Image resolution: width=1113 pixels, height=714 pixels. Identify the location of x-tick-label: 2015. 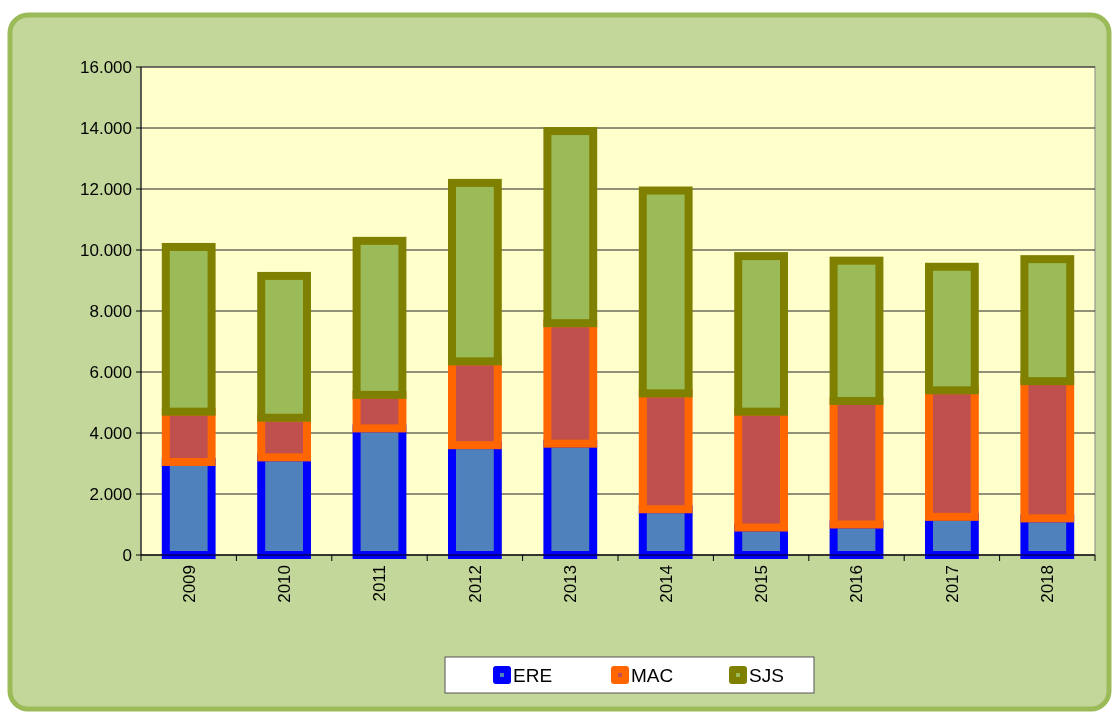
(762, 584).